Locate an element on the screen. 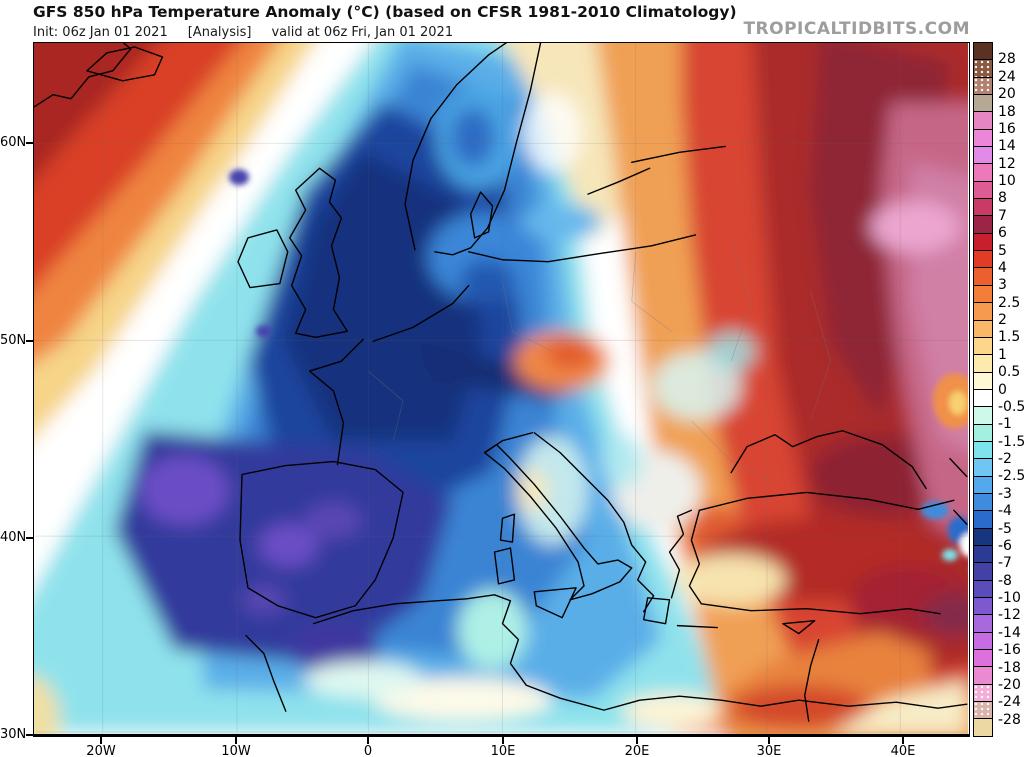 This screenshot has height=757, width=1024. colorbar is located at coordinates (983, 389).